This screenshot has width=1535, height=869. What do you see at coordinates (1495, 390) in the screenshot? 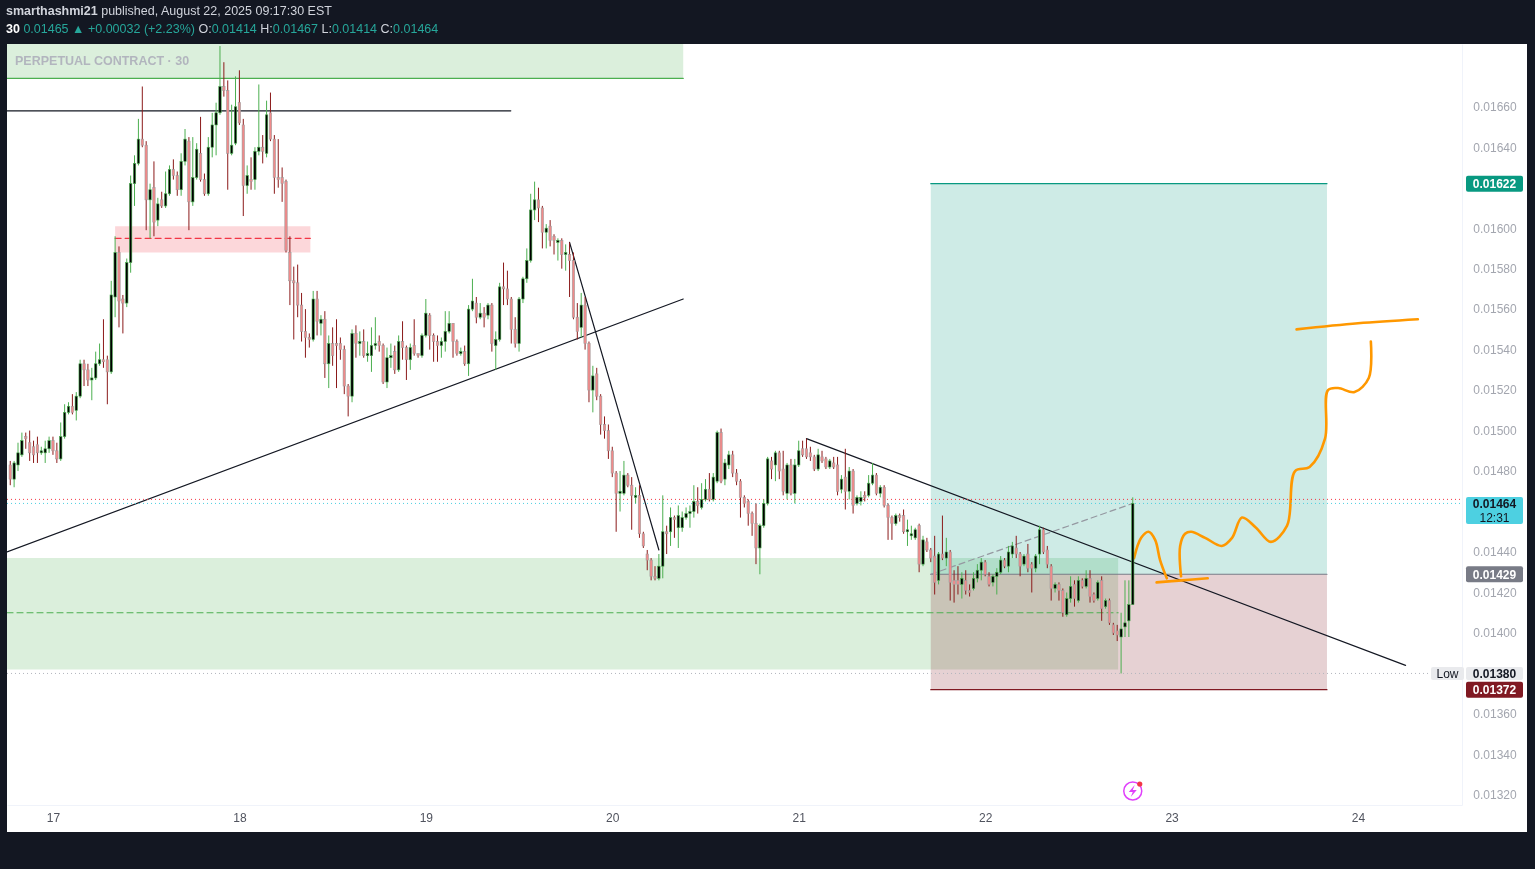
I see `y-tick-label: 0.01520` at bounding box center [1495, 390].